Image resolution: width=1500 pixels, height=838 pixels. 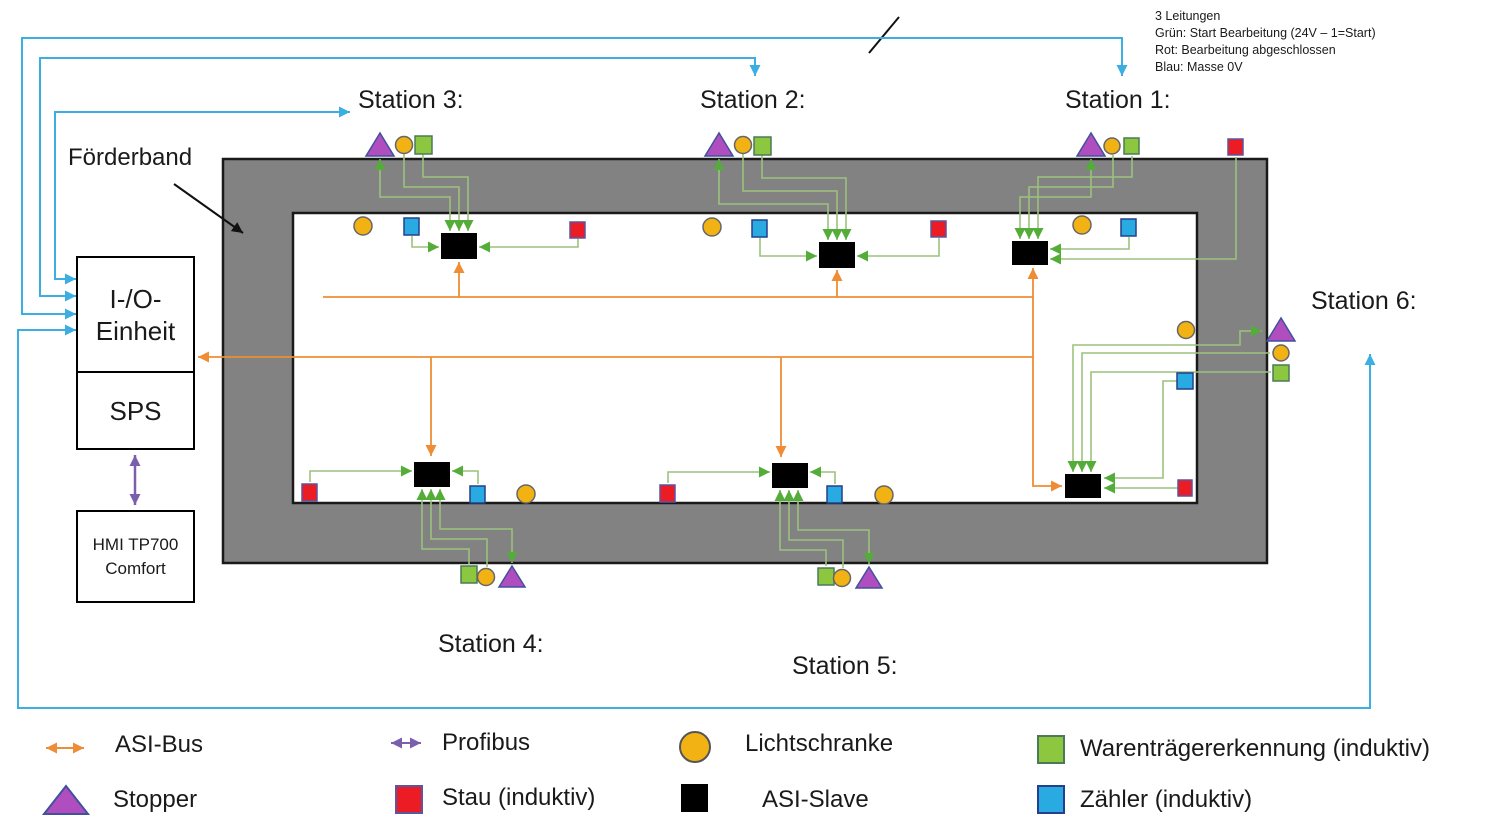 What do you see at coordinates (418, 535) in the screenshot?
I see `station-4-icons` at bounding box center [418, 535].